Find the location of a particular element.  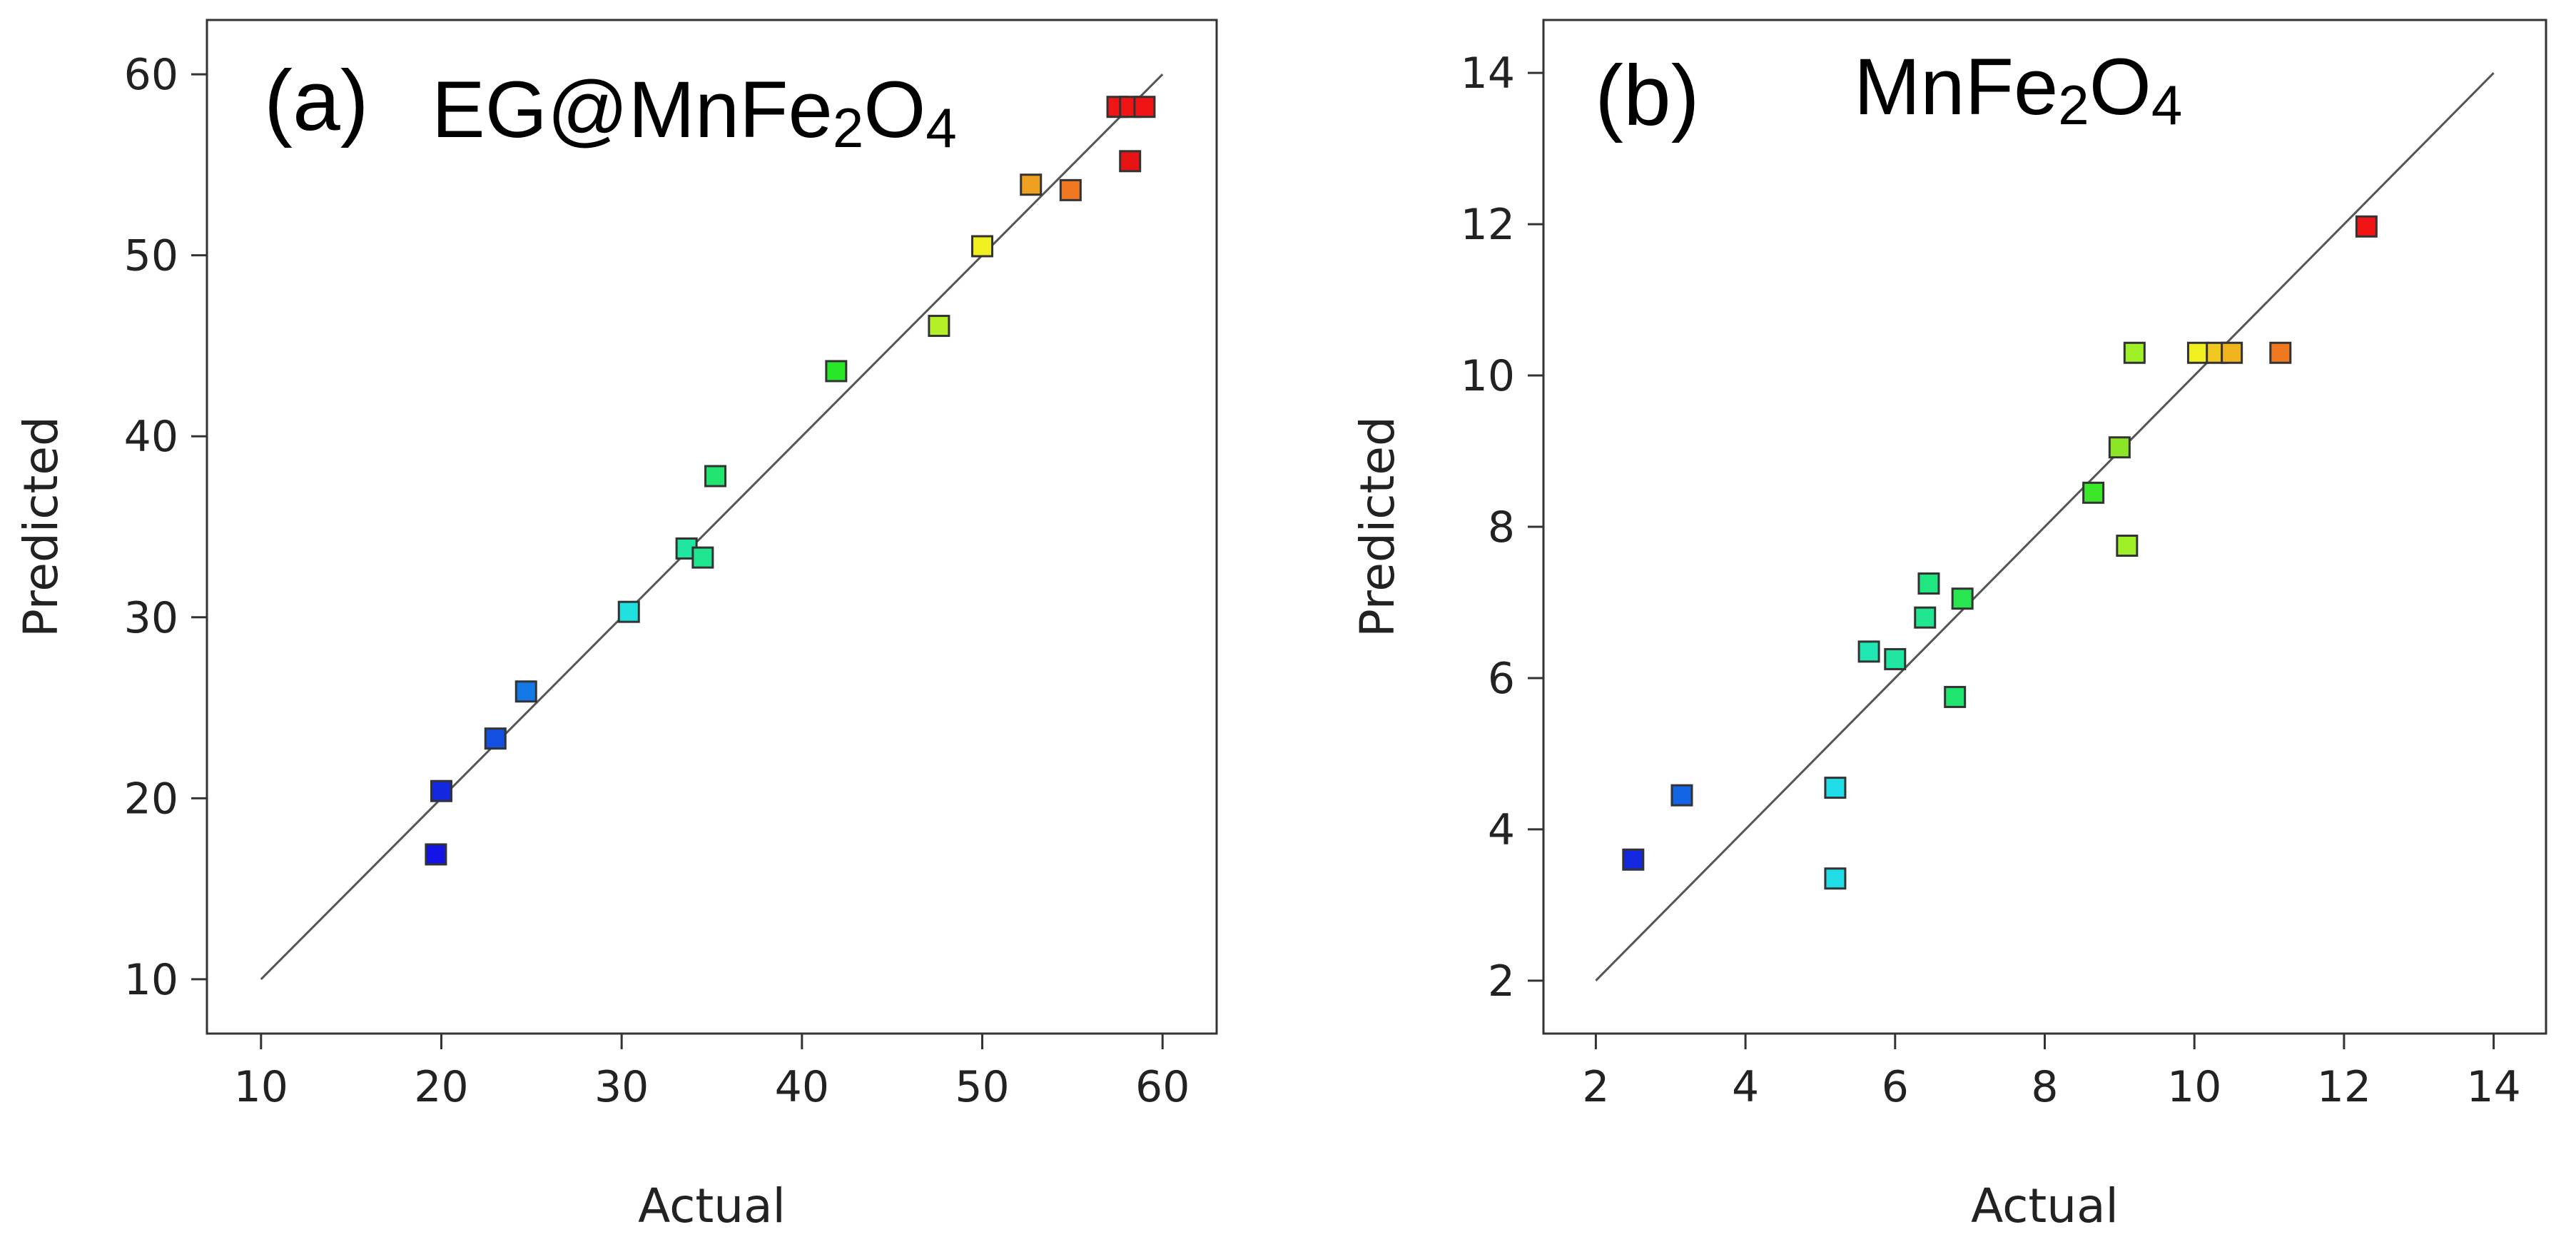

panel-title: MnFe2O4 is located at coordinates (2018, 89).